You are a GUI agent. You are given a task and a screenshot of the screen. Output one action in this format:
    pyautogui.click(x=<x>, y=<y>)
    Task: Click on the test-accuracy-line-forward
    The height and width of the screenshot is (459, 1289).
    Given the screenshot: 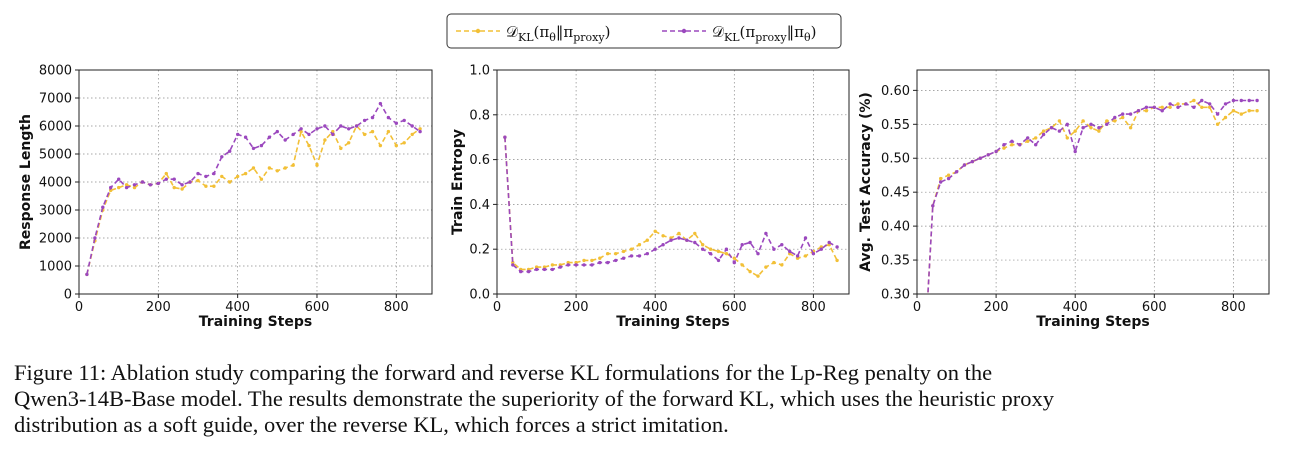 What is the action you would take?
    pyautogui.click(x=1092, y=196)
    